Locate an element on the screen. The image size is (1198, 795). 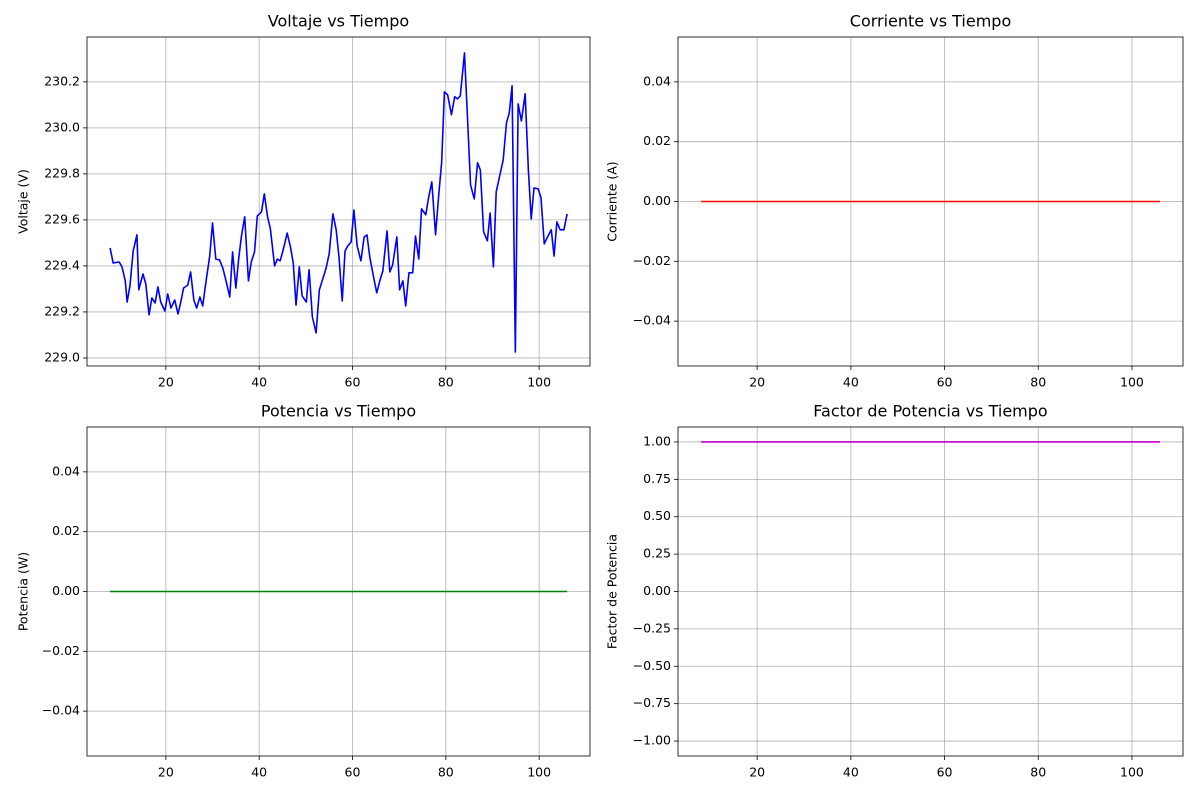
y-tick-label: 229.8 is located at coordinates (62, 172).